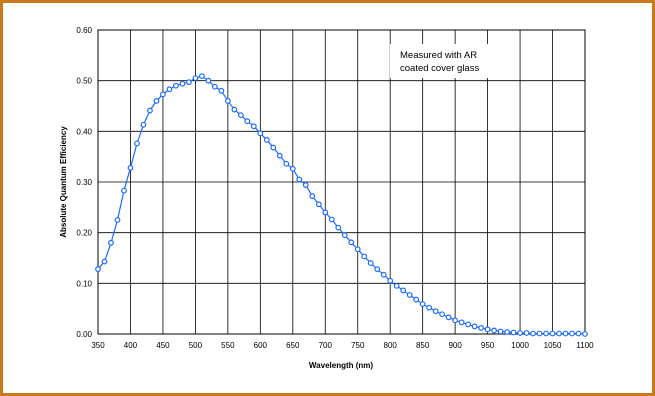 The width and height of the screenshot is (655, 396). Describe the element at coordinates (439, 68) in the screenshot. I see `annotation-line-2: coated cover glass` at that location.